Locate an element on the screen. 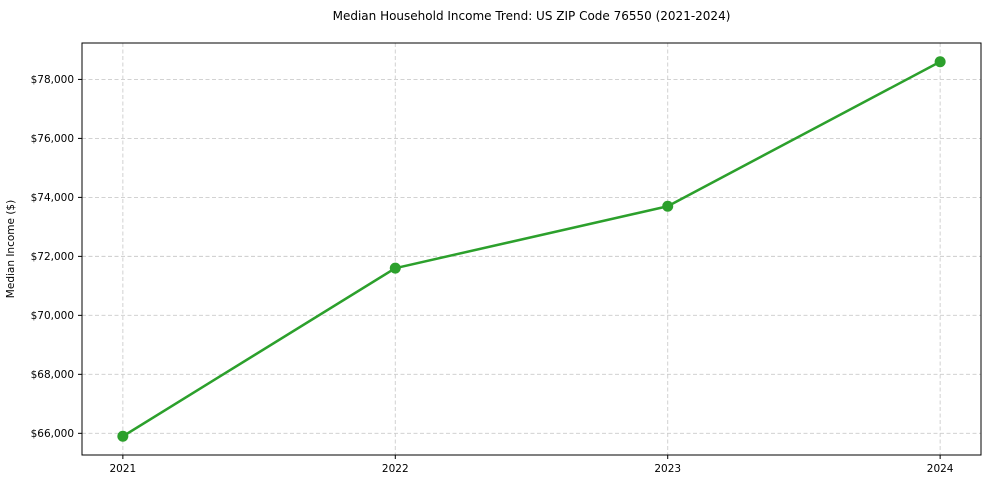 The height and width of the screenshot is (490, 989). y-tick-label: $76,000 is located at coordinates (52, 139).